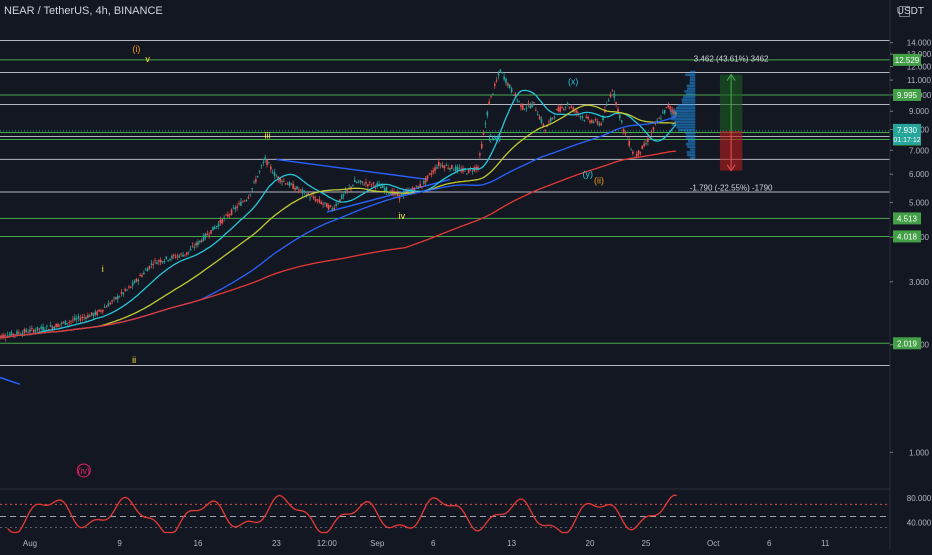 The height and width of the screenshot is (555, 932). I want to click on countdown-label: 01:17:12, so click(906, 140).